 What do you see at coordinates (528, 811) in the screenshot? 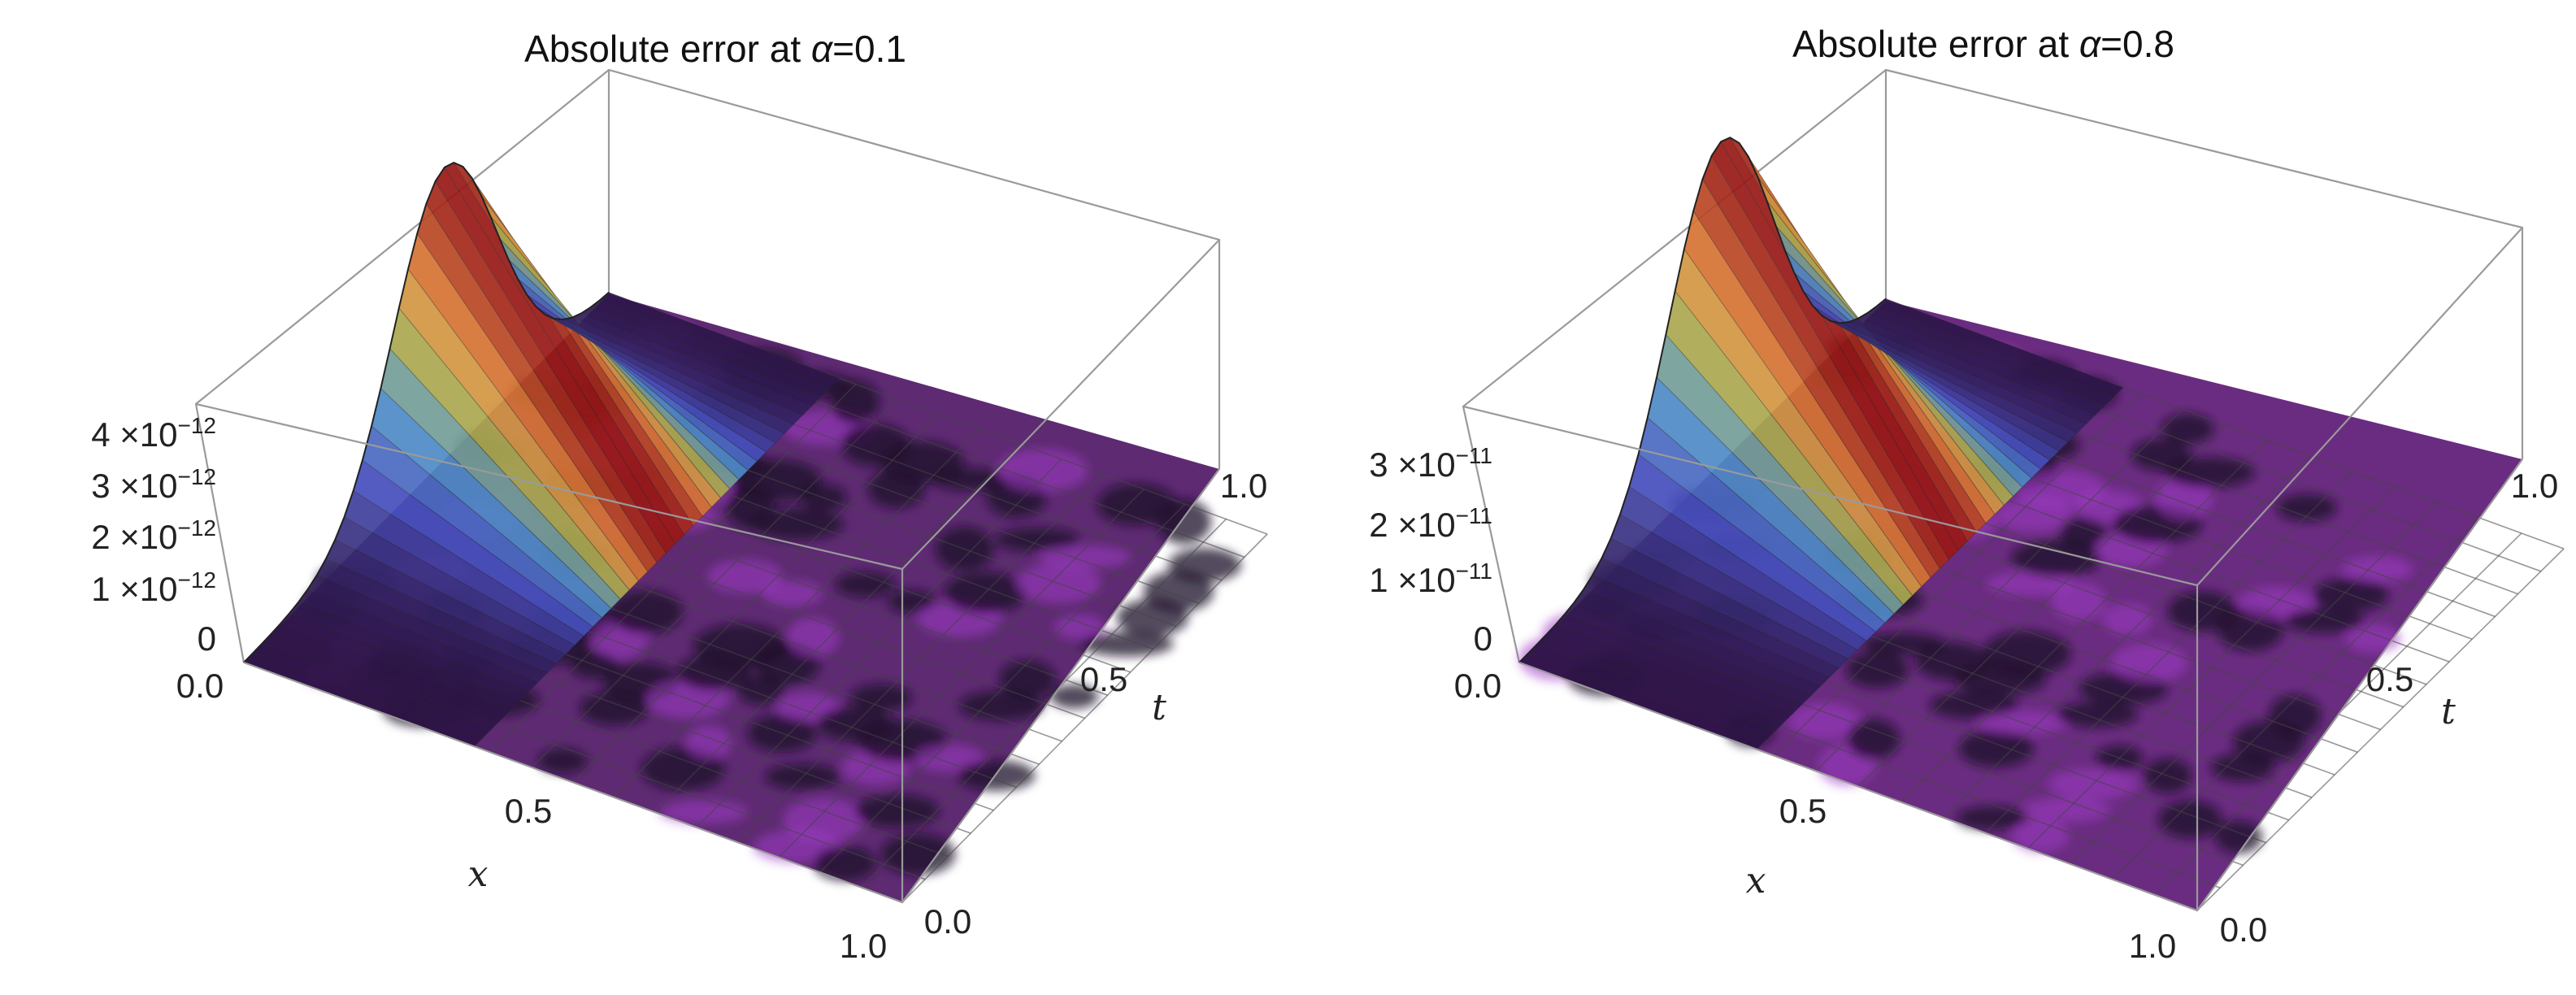
I see `panel-1-x-tick-0.5: 0.5` at bounding box center [528, 811].